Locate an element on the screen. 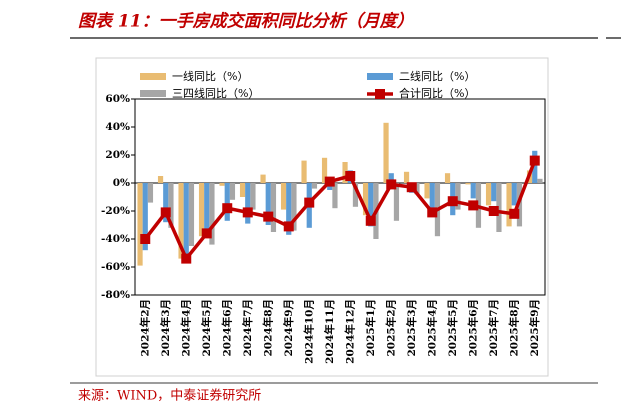  y-tick-label: -40% is located at coordinates (115, 239).